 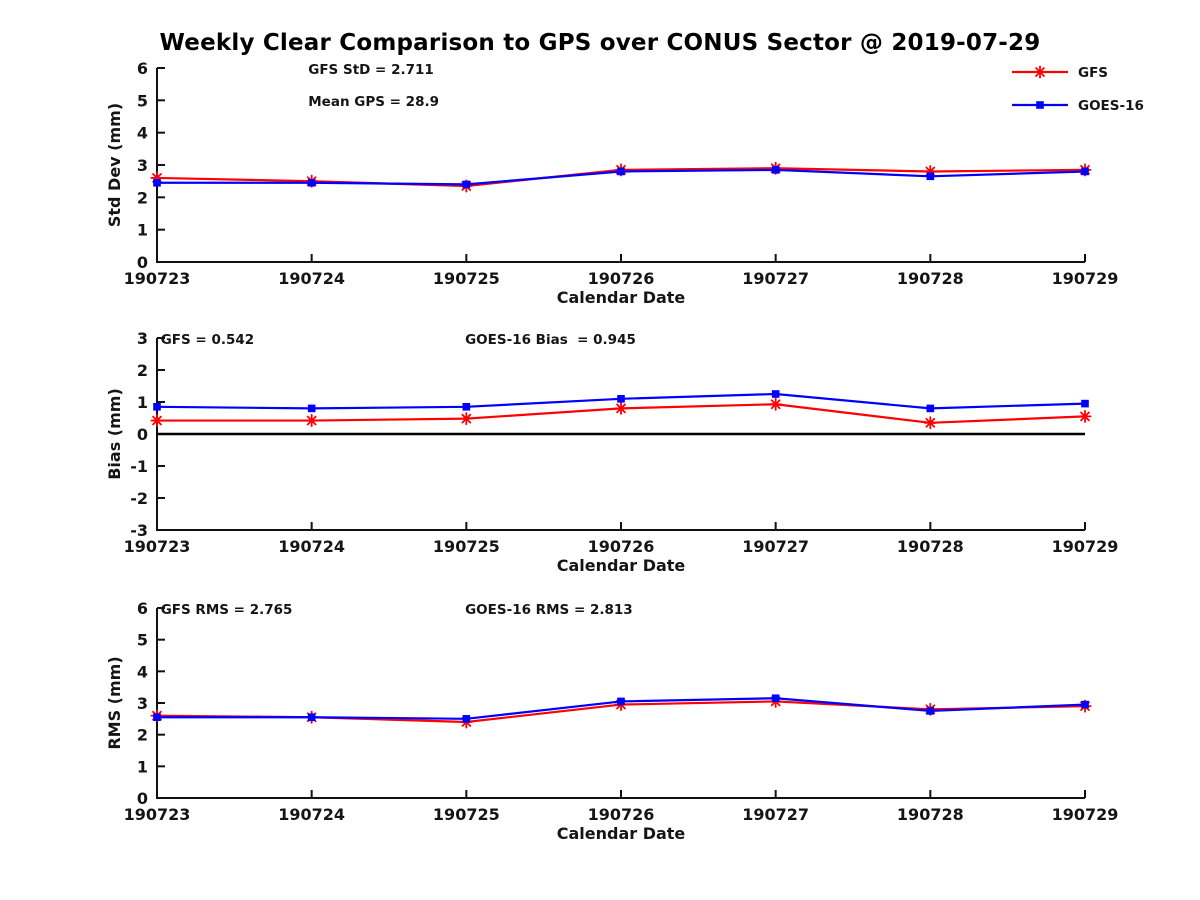 I want to click on y-axis-title: Std Dev (mm), so click(x=114, y=165).